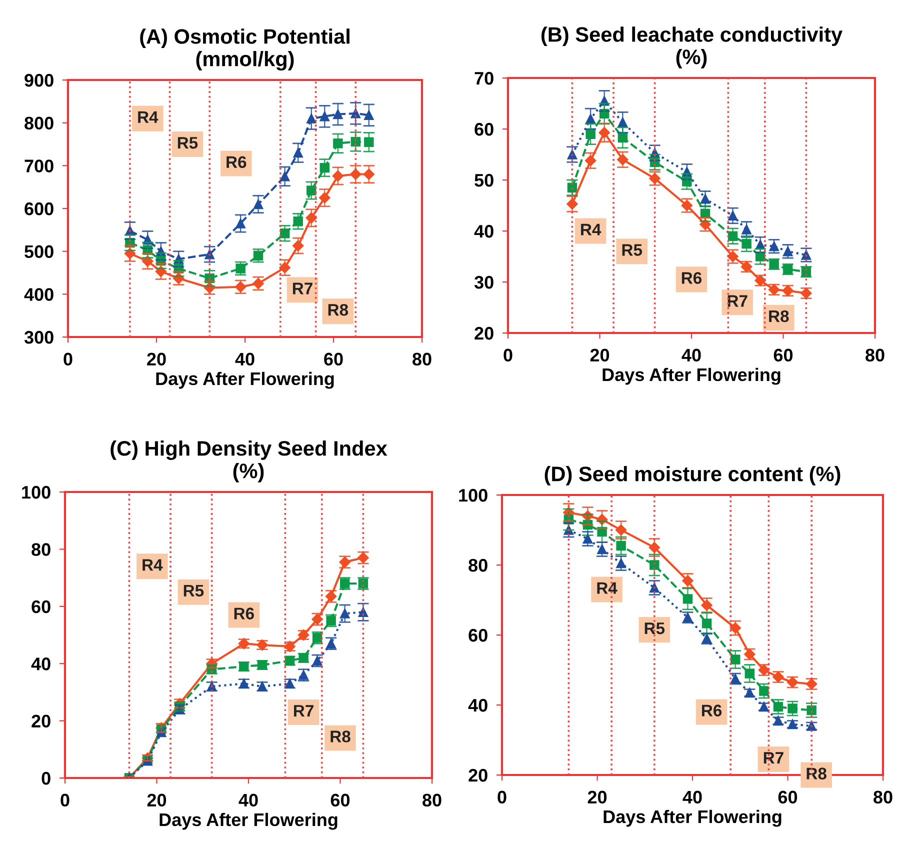 The image size is (899, 845). What do you see at coordinates (249, 461) in the screenshot?
I see `chart-title: (C) High Density Seed Index (%)` at bounding box center [249, 461].